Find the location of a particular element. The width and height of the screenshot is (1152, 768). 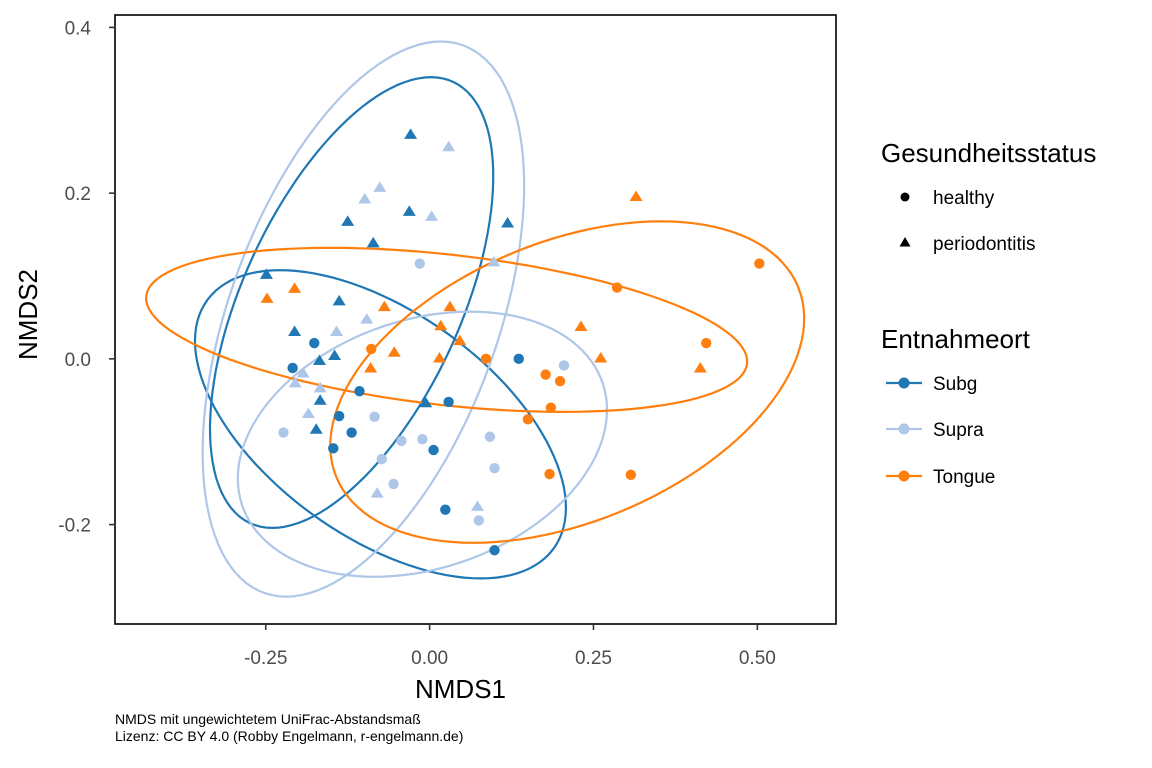

x-axis-ticks: -0.25 0.00 0.25 0.50 is located at coordinates (510, 646).